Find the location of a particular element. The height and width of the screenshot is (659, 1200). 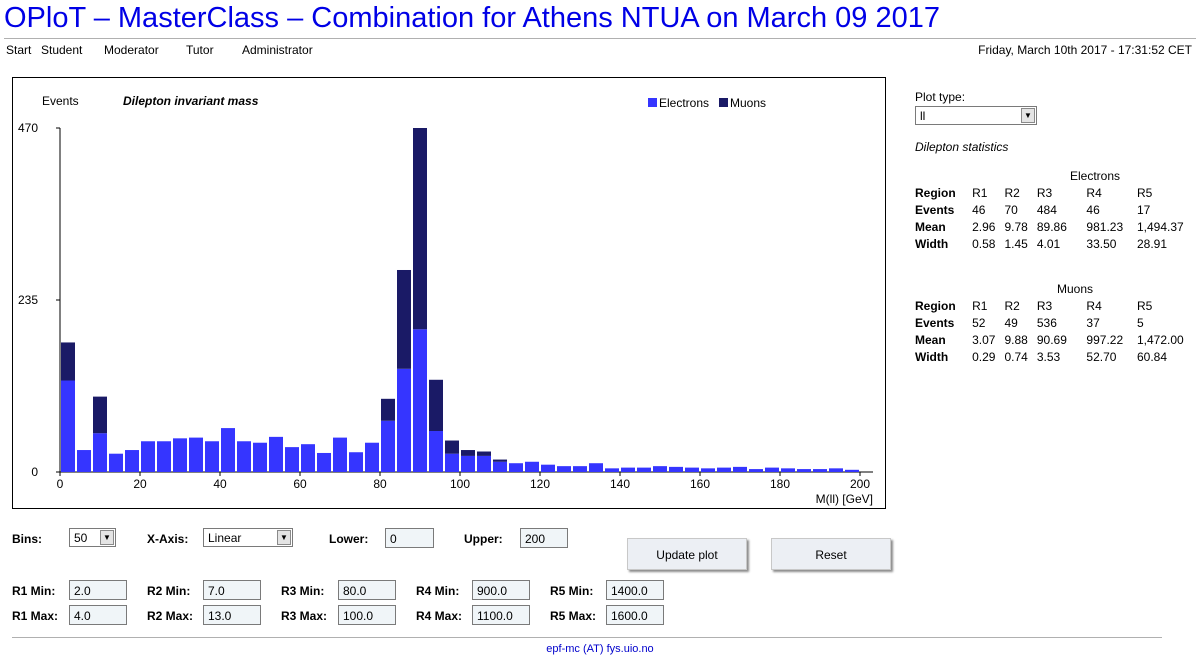

nav-moderator: Moderator is located at coordinates (131, 50).